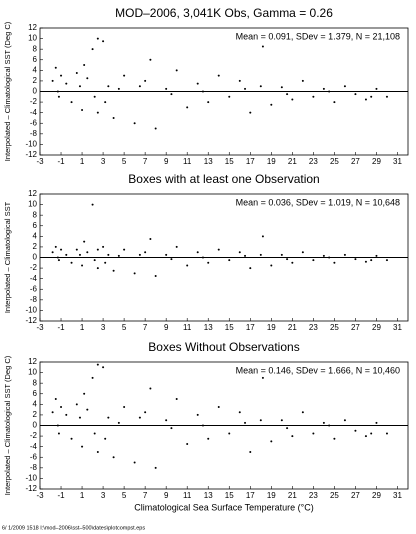 The height and width of the screenshot is (534, 416). What do you see at coordinates (166, 495) in the screenshot?
I see `x-tick-label: 9` at bounding box center [166, 495].